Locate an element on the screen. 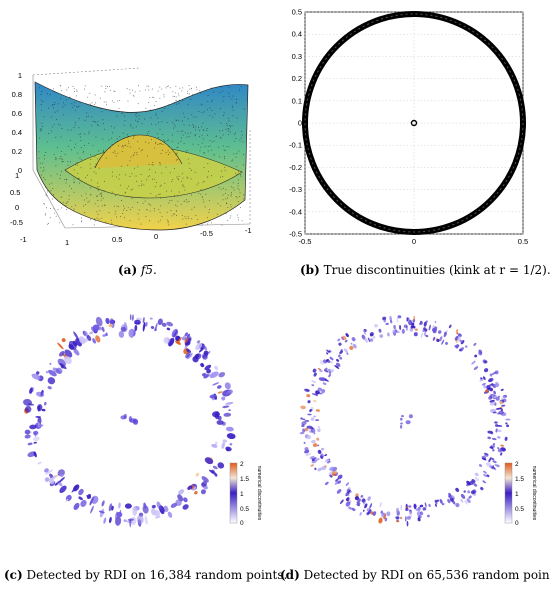 This screenshot has height=592, width=550. y-tick-label: -0.3 is located at coordinates (295, 189).